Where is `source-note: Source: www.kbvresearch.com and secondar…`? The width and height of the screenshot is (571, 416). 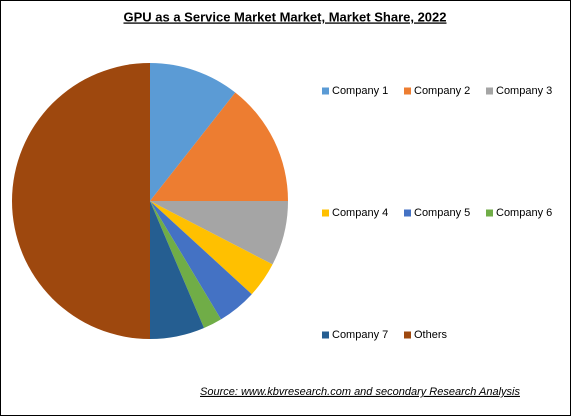 source-note: Source: www.kbvresearch.com and secondar… is located at coordinates (360, 392).